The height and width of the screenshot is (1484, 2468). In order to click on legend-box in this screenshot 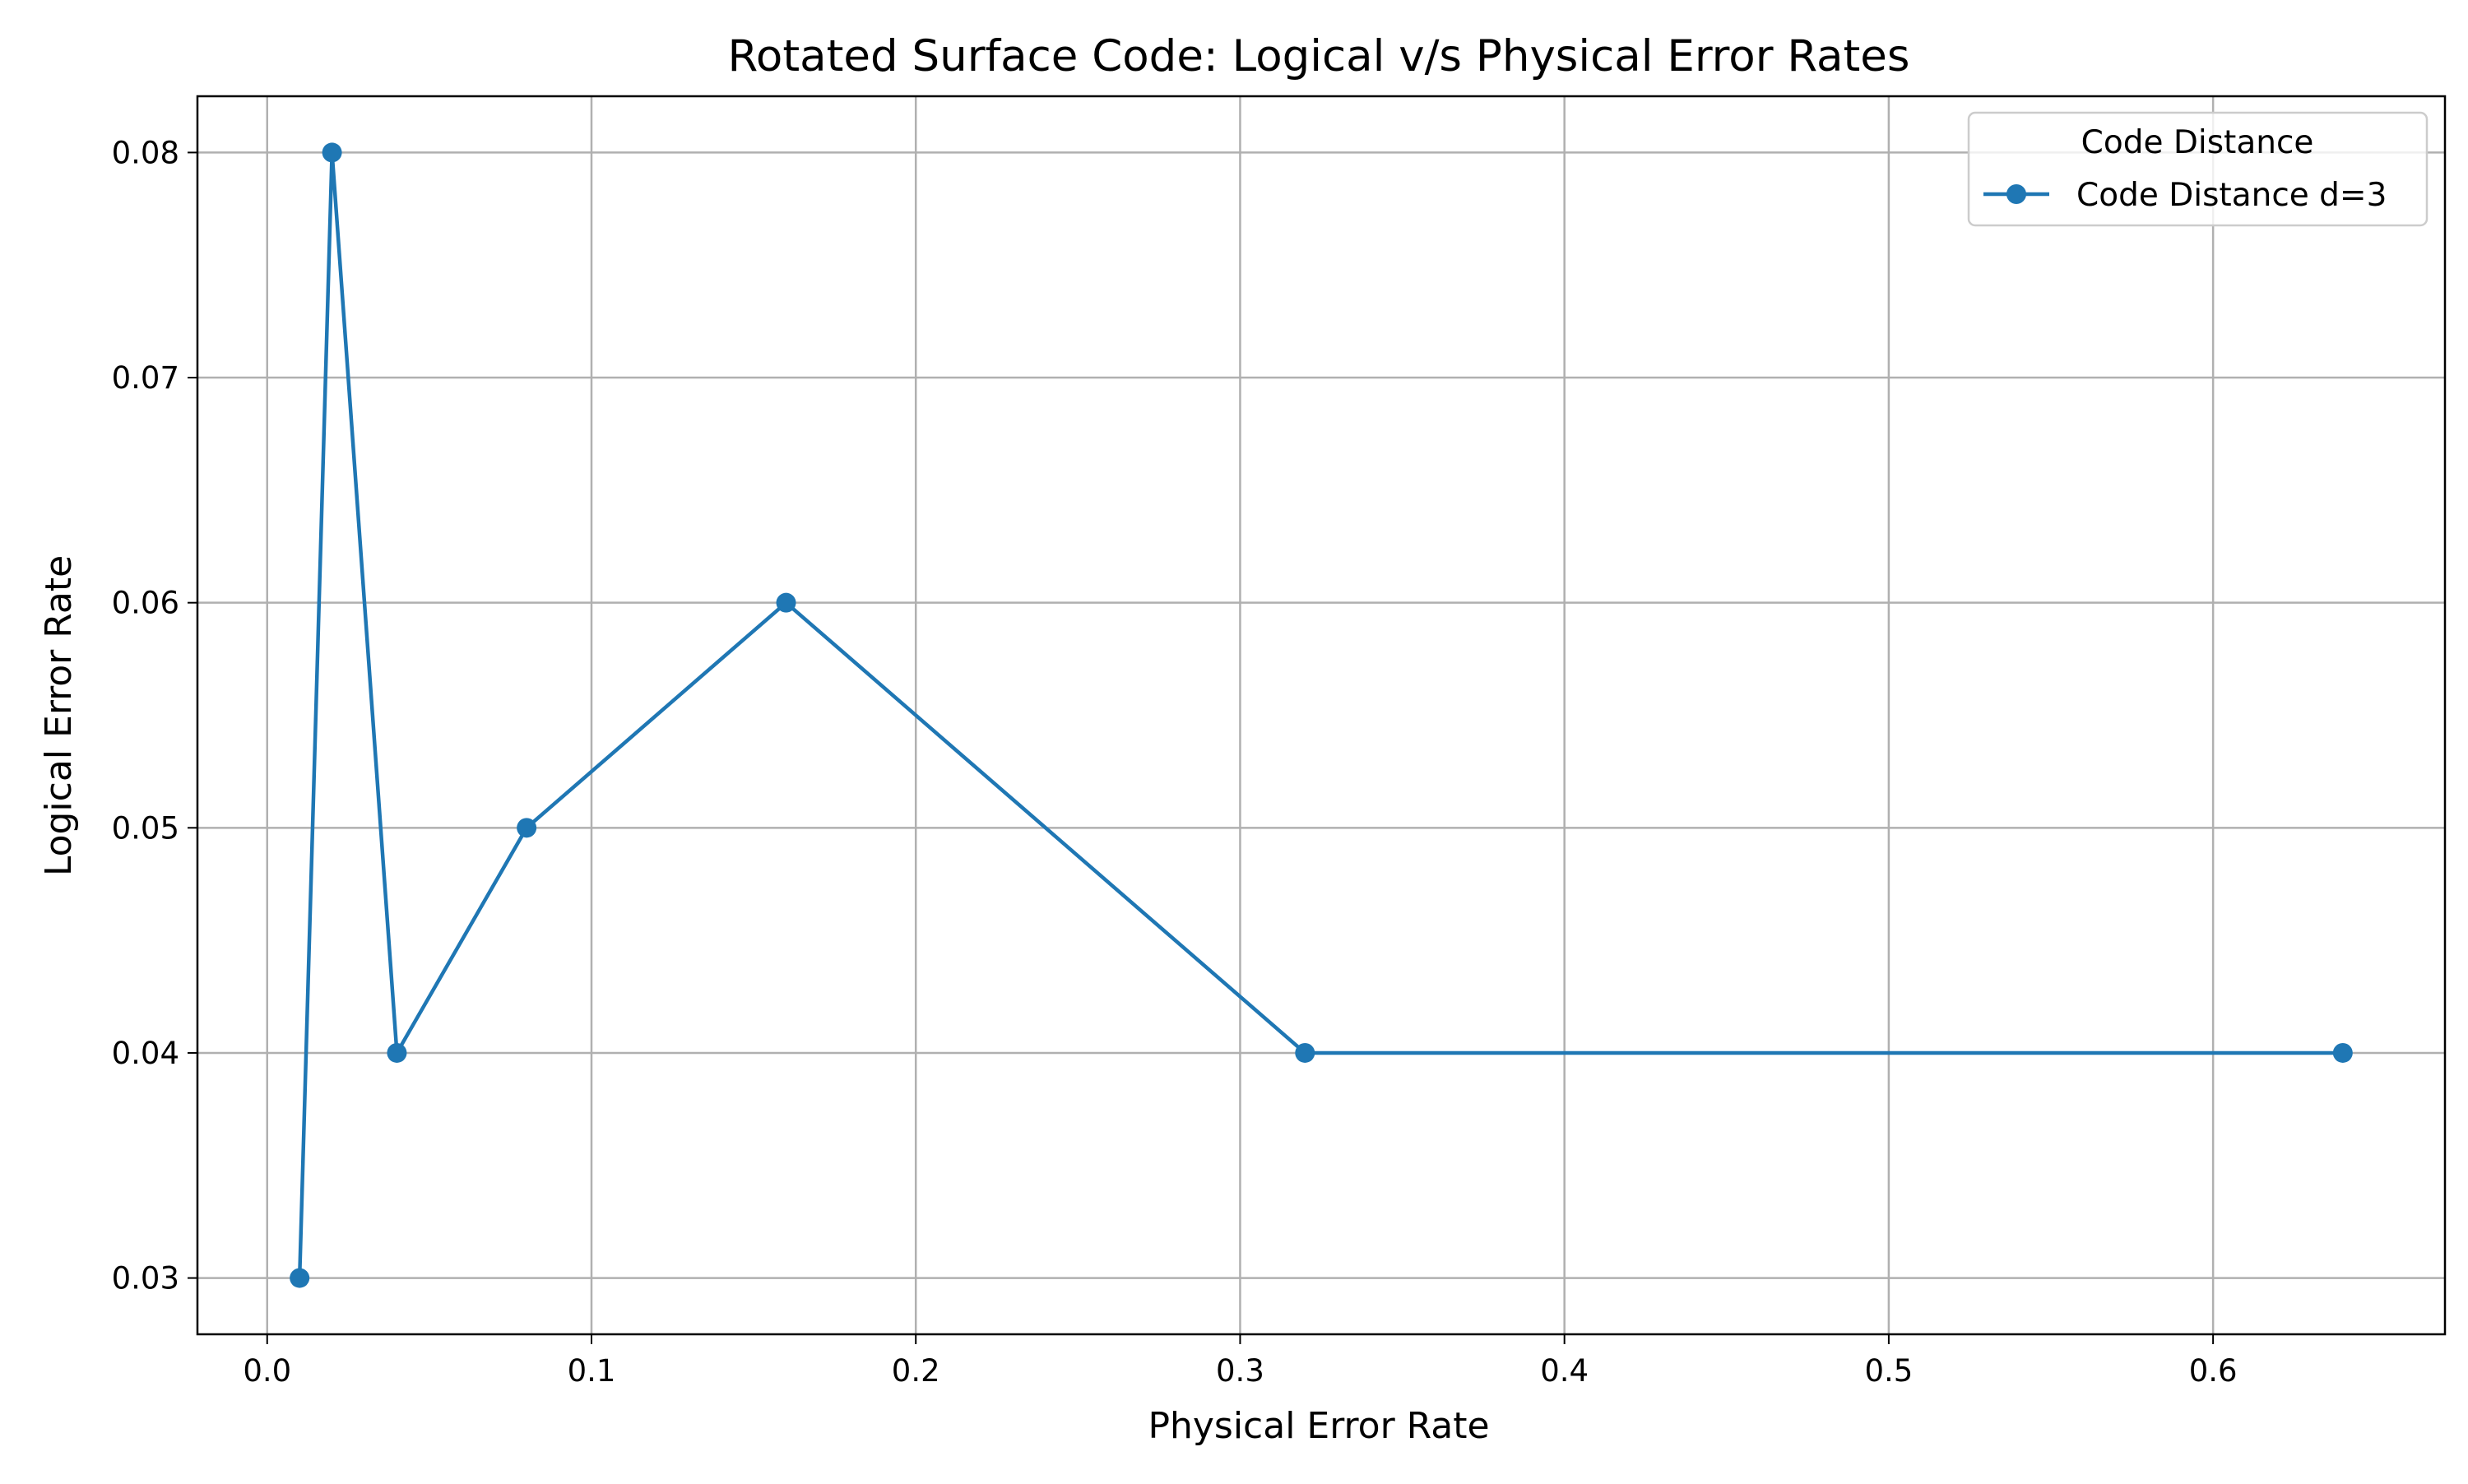, I will do `click(2198, 169)`.